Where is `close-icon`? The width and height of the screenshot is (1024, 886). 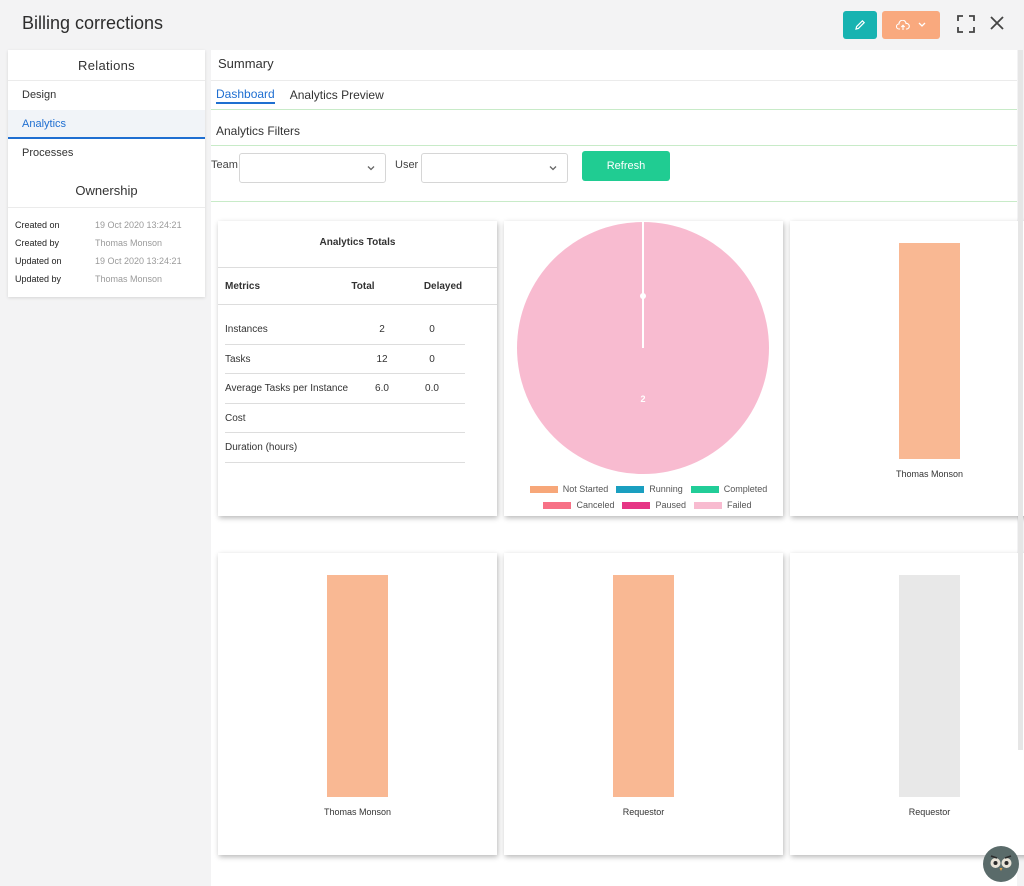
close-icon is located at coordinates (997, 23).